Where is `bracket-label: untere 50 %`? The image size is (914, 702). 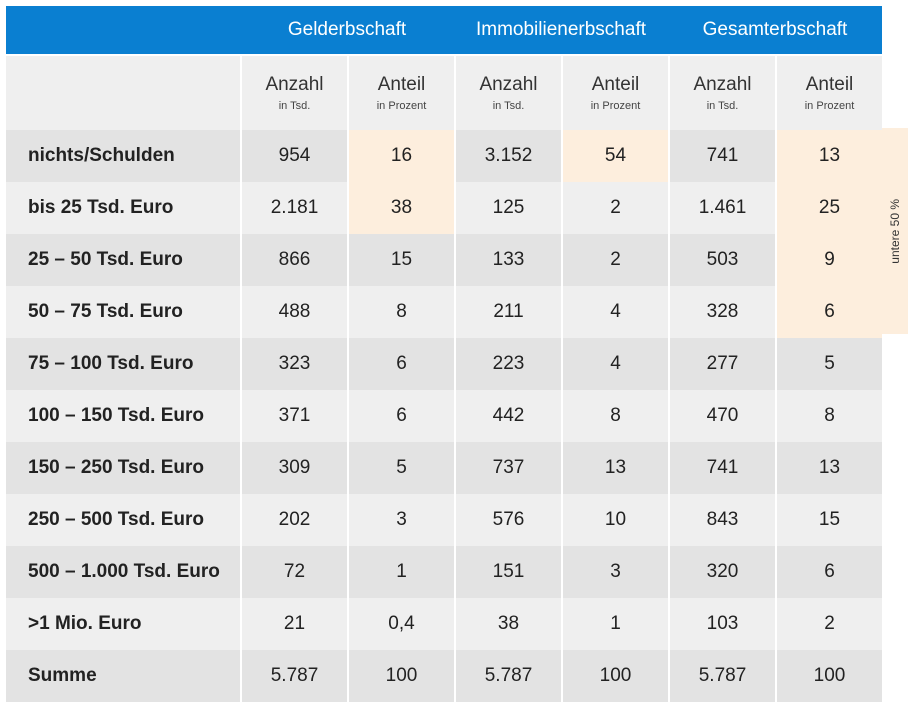
bracket-label: untere 50 % is located at coordinates (895, 231).